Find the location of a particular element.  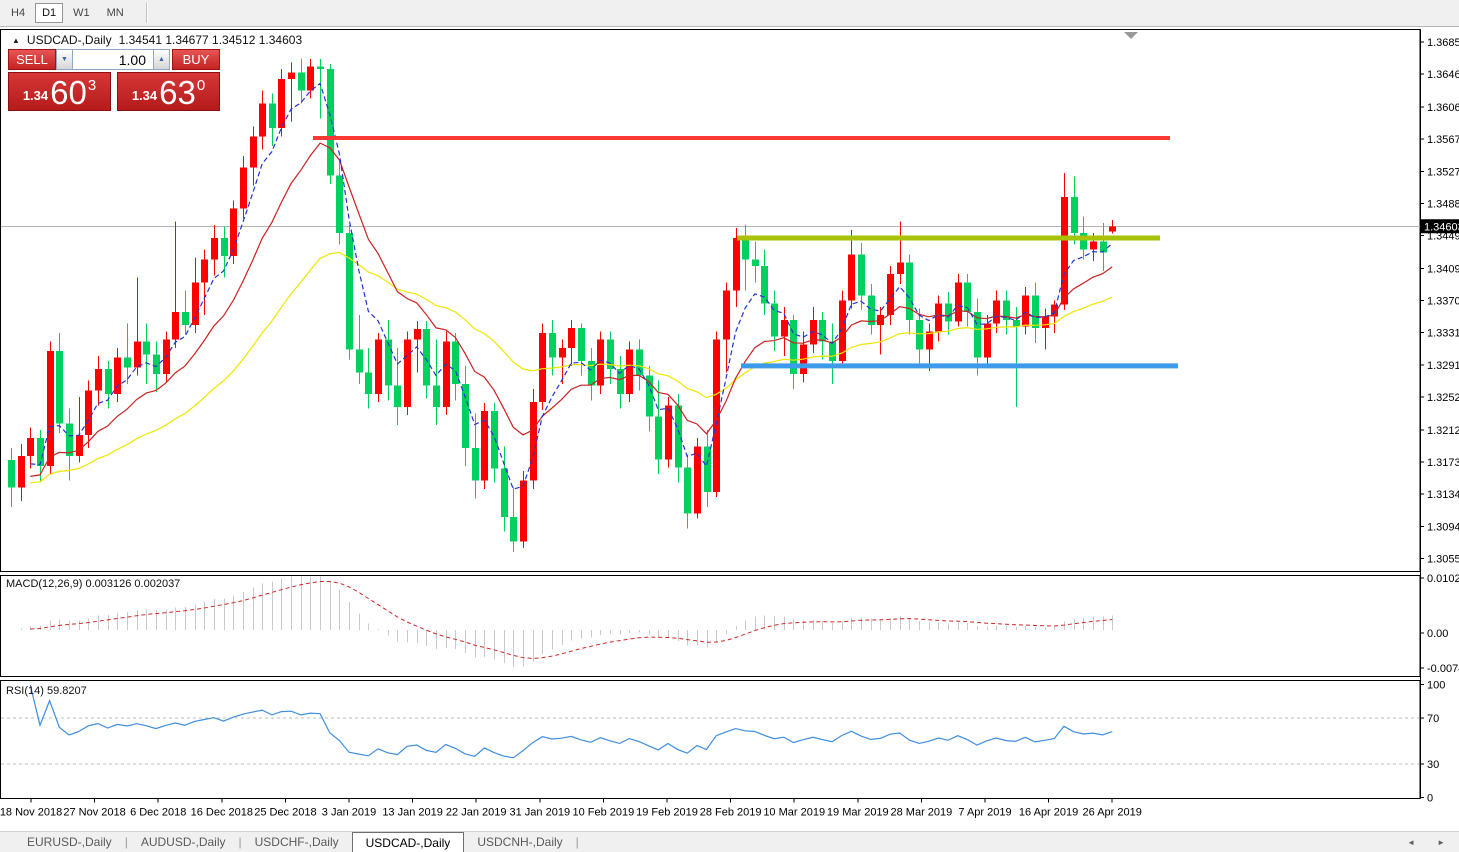

rsi-indicator-label: RSI(14) 59.8207 is located at coordinates (46, 691).